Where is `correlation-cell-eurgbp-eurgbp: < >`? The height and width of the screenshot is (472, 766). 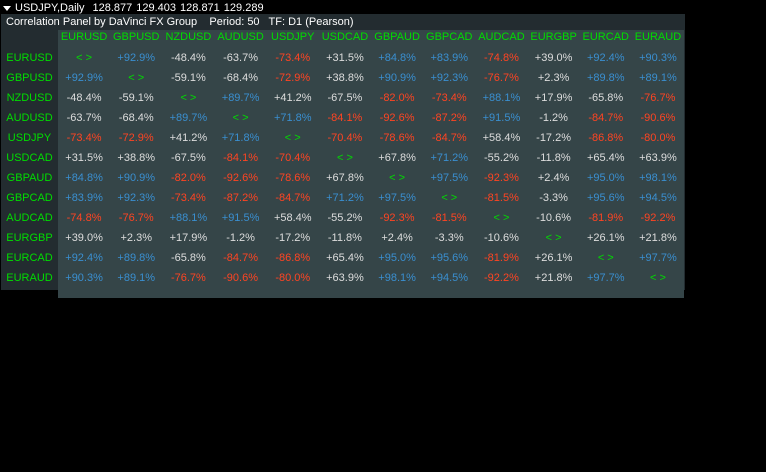 correlation-cell-eurgbp-eurgbp: < > is located at coordinates (553, 238).